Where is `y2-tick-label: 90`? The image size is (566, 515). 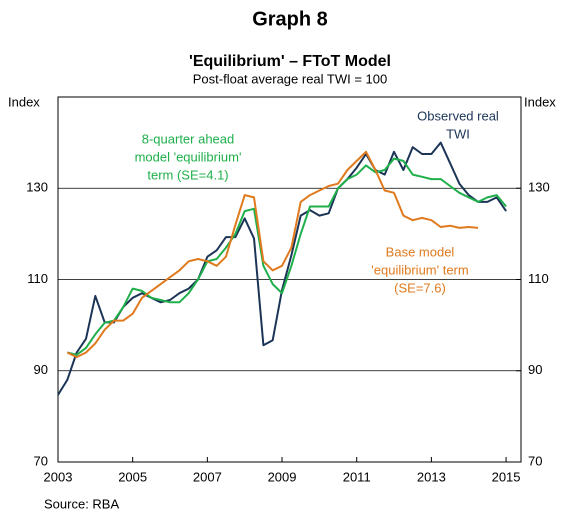 y2-tick-label: 90 is located at coordinates (535, 369).